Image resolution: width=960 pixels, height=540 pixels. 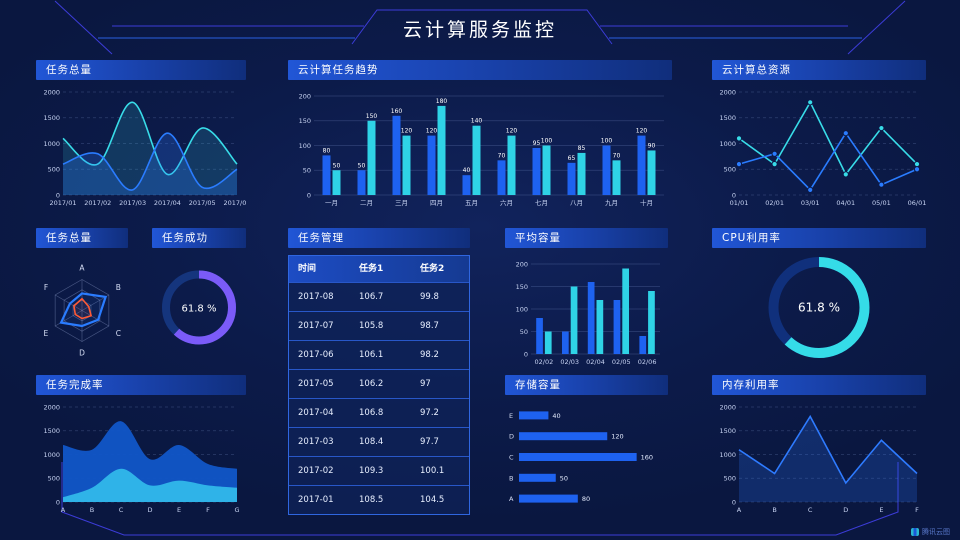 What do you see at coordinates (307, 269) in the screenshot?
I see `col-time: 时间` at bounding box center [307, 269].